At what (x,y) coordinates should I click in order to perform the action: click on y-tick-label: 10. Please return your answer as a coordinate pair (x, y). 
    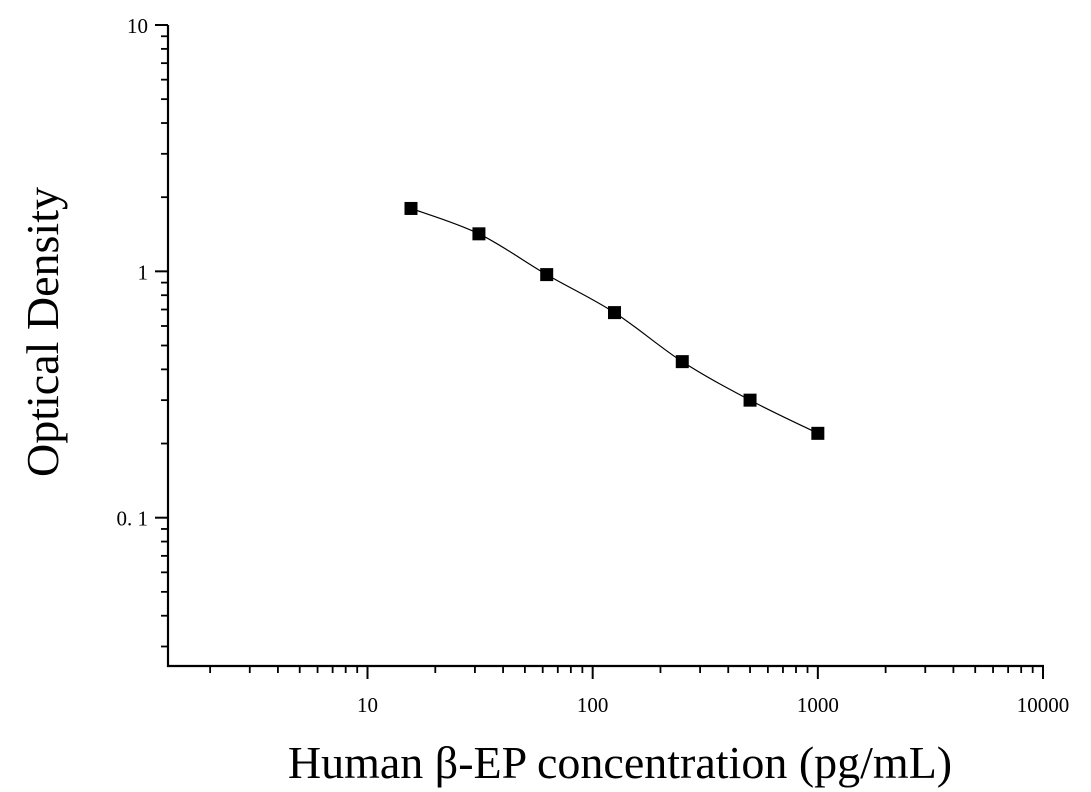
    Looking at the image, I should click on (137, 26).